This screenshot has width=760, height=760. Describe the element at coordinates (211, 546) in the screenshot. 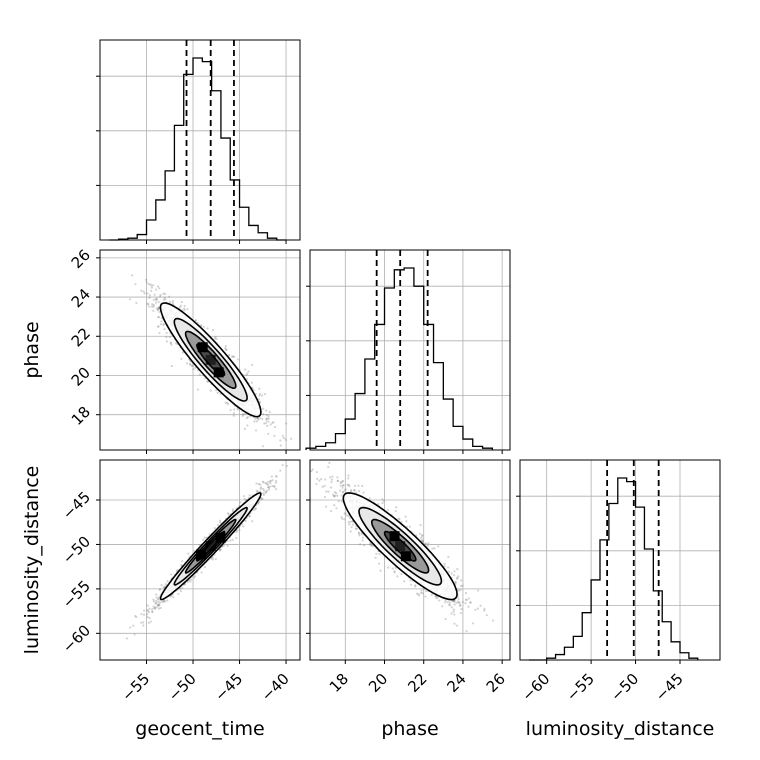

I see `contour-line` at that location.